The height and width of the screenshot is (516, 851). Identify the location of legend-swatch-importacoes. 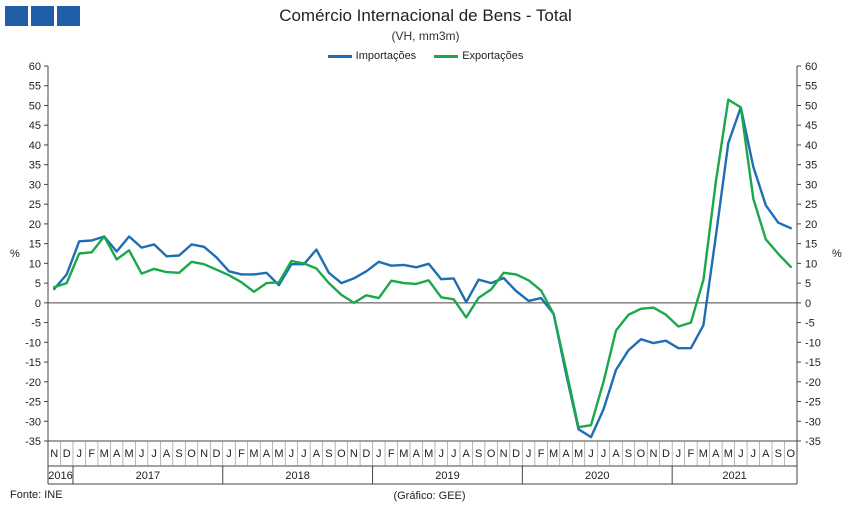
(339, 56).